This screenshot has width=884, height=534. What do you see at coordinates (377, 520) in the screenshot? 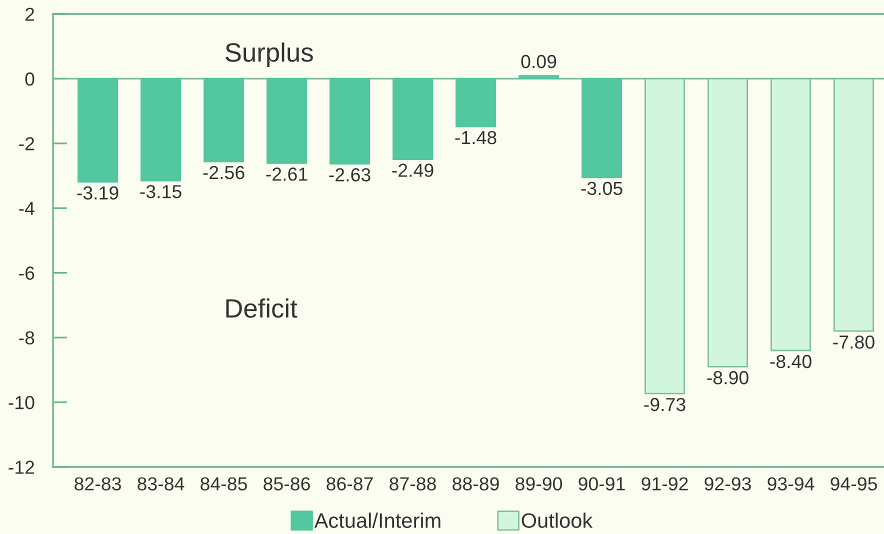
I see `legend-label: Actual/Interim` at bounding box center [377, 520].